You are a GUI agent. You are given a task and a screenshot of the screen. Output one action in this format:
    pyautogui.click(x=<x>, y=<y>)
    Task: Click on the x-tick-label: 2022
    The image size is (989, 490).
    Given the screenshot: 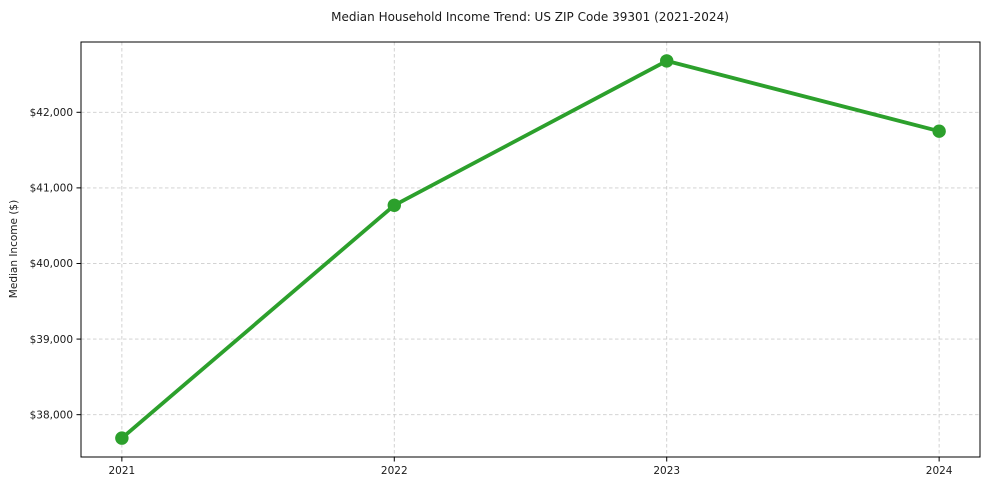 What is the action you would take?
    pyautogui.click(x=394, y=471)
    